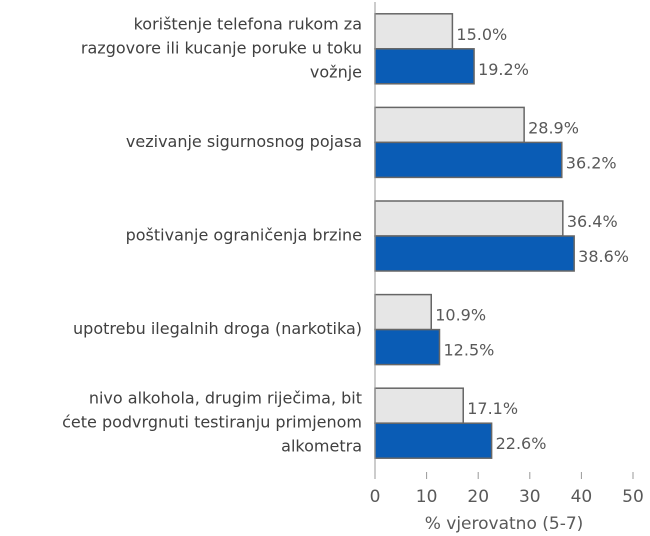 This screenshot has height=536, width=650. Describe the element at coordinates (217, 328) in the screenshot. I see `category-label: upotrebu ilegalnih droga (narkotika)` at that location.